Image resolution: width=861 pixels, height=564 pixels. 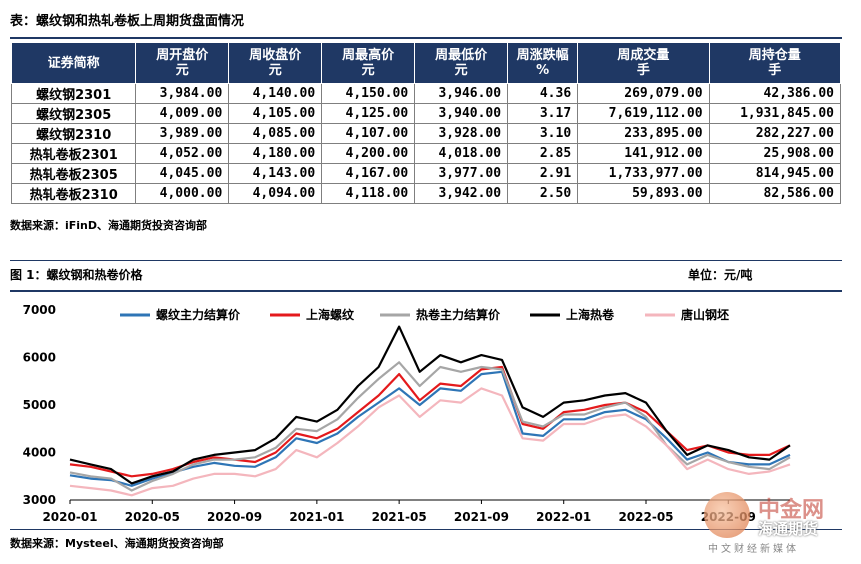 What do you see at coordinates (368, 113) in the screenshot?
I see `table-cell: 4,125.00` at bounding box center [368, 113].